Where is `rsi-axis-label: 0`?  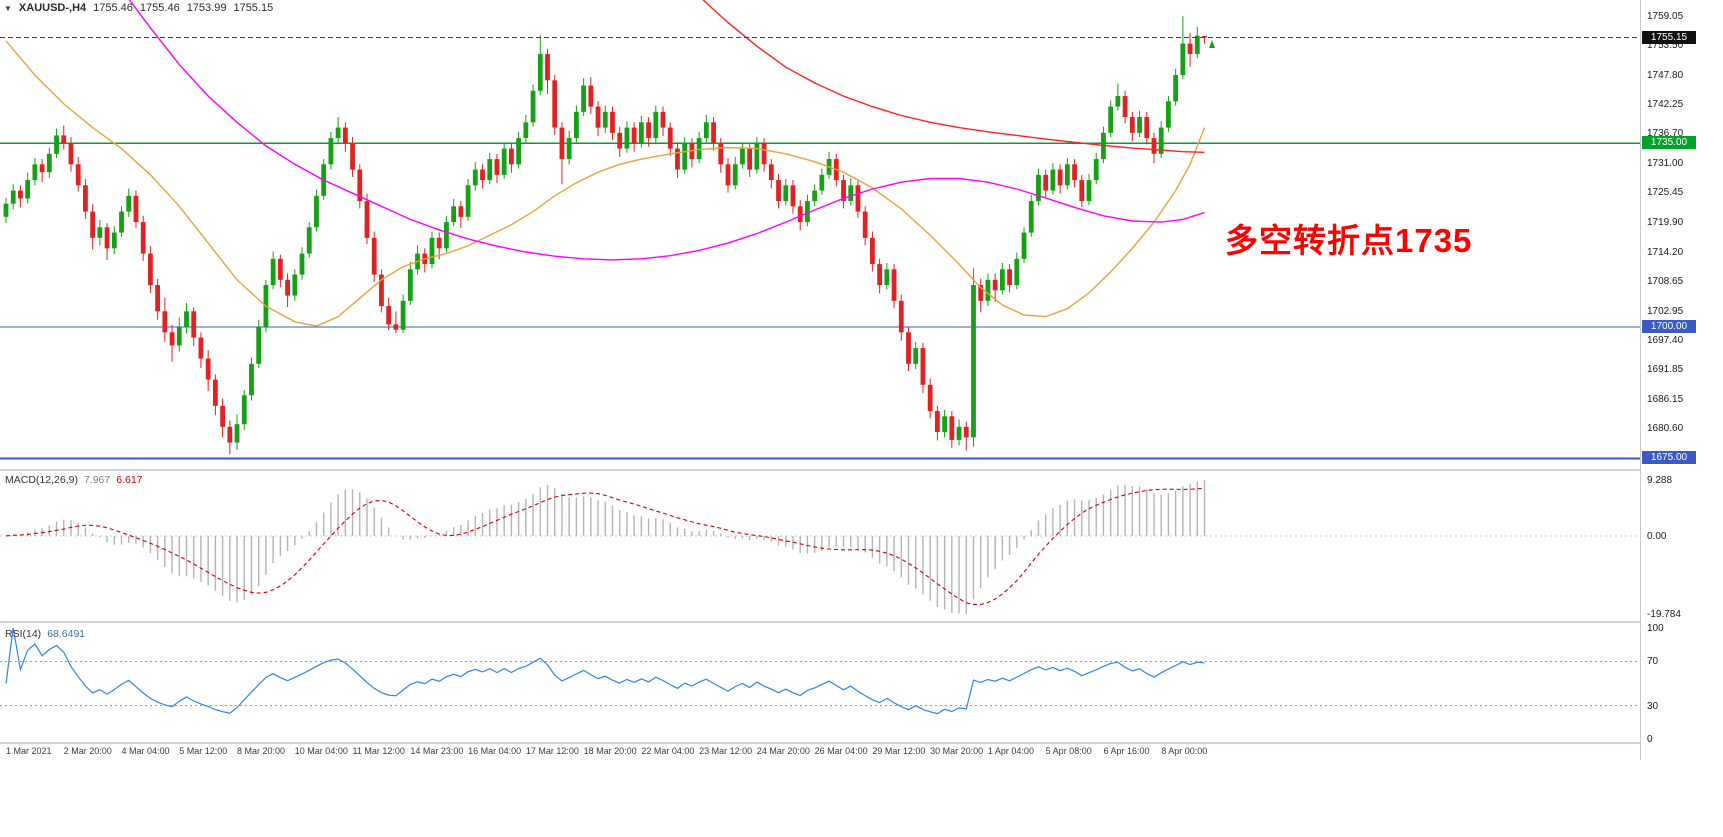
rsi-axis-label: 0 is located at coordinates (1650, 739).